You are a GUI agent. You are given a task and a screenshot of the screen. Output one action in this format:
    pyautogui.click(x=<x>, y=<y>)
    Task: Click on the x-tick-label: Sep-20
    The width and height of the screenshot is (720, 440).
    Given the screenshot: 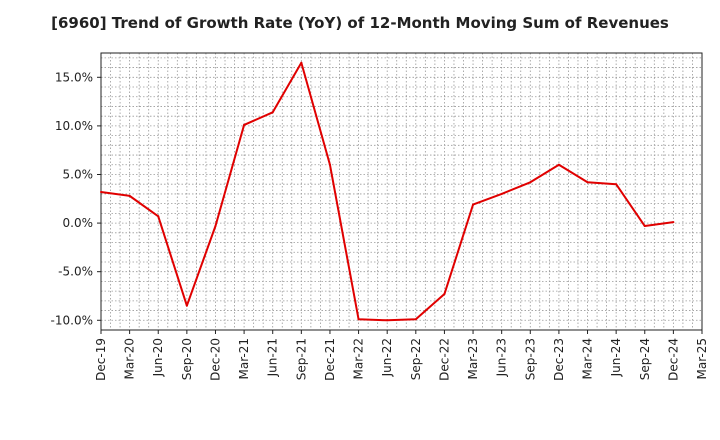 What is the action you would take?
    pyautogui.click(x=187, y=359)
    